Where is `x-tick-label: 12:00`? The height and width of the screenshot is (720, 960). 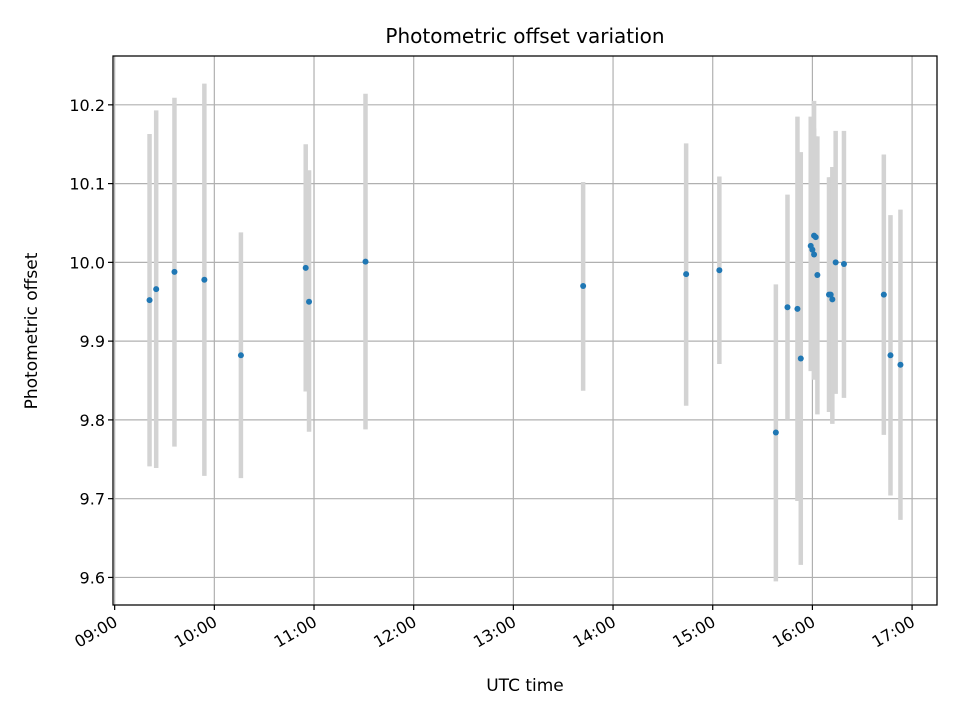 x-tick-label: 12:00 is located at coordinates (394, 632).